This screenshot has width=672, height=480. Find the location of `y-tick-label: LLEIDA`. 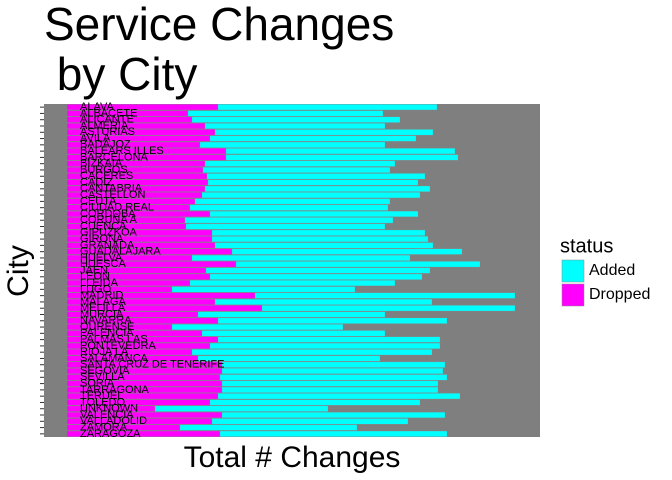

y-tick-label: LLEIDA is located at coordinates (99, 283).